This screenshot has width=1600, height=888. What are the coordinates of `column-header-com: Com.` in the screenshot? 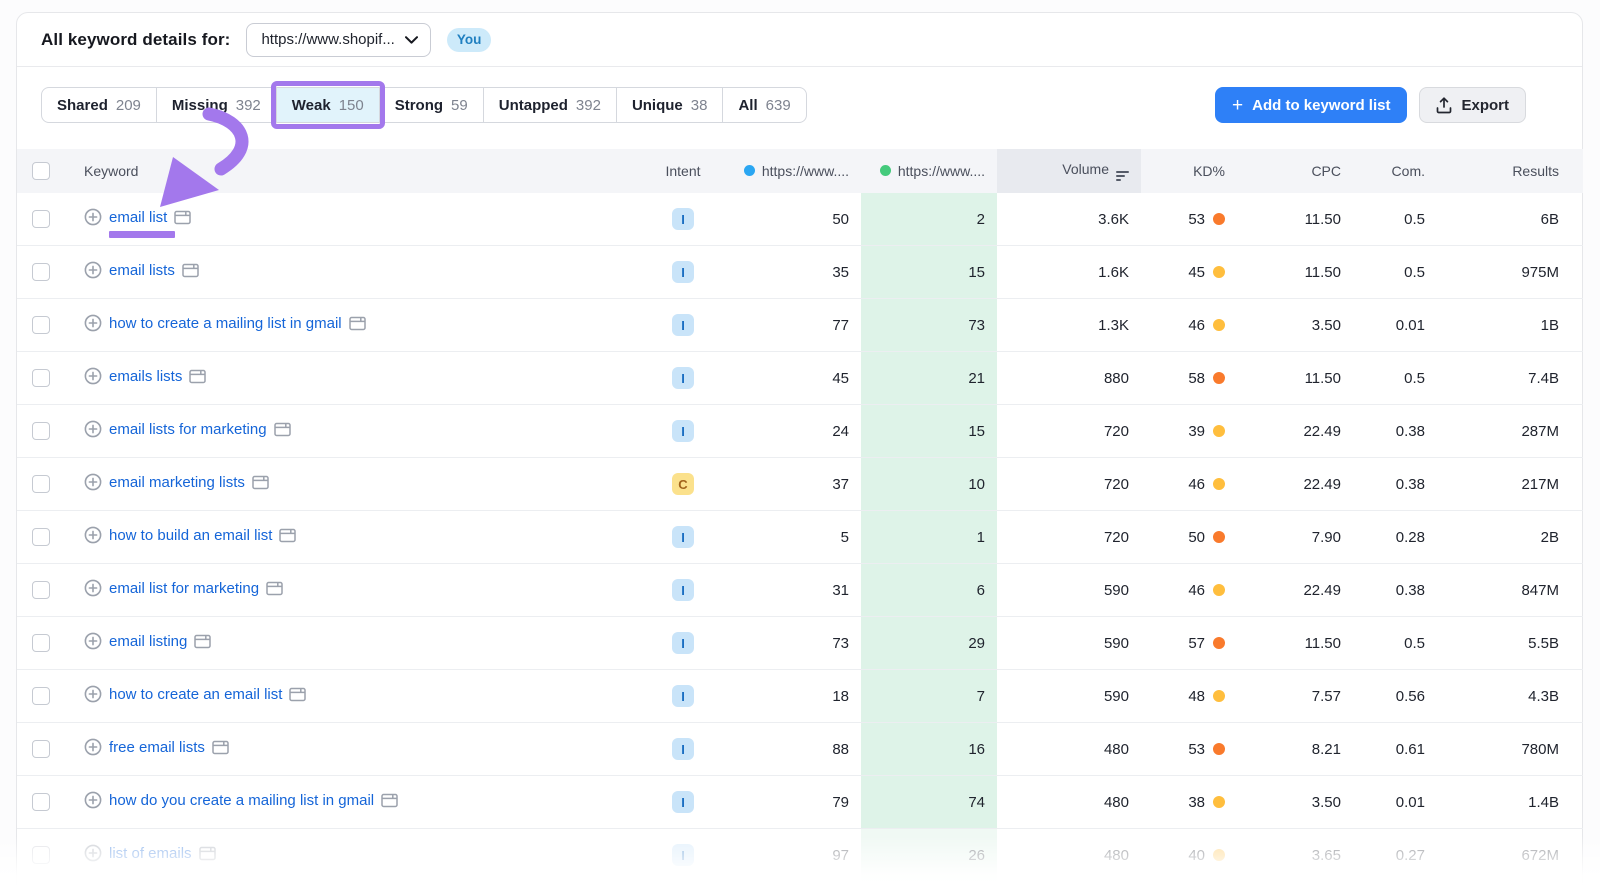 It's located at (1395, 171).